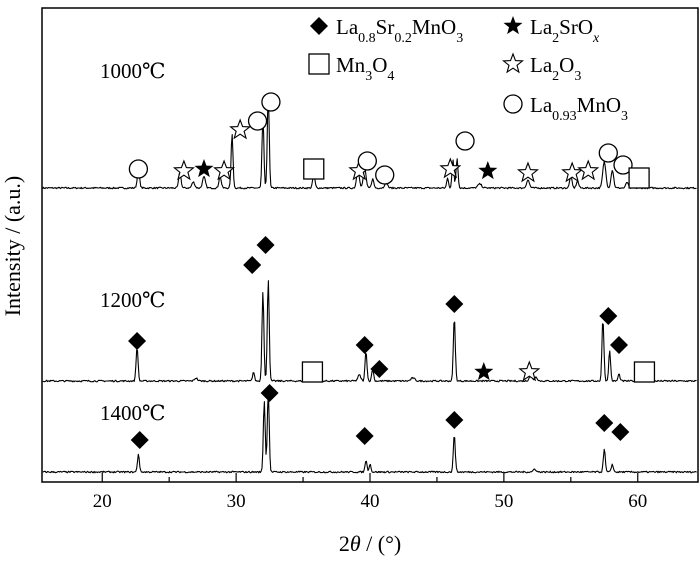 The height and width of the screenshot is (564, 700). What do you see at coordinates (370, 501) in the screenshot?
I see `x-tick-label-40: 40` at bounding box center [370, 501].